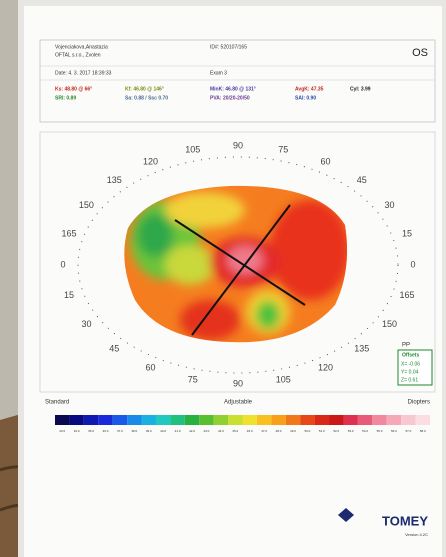 This screenshot has height=557, width=446. I want to click on angle-label: 45, so click(362, 180).